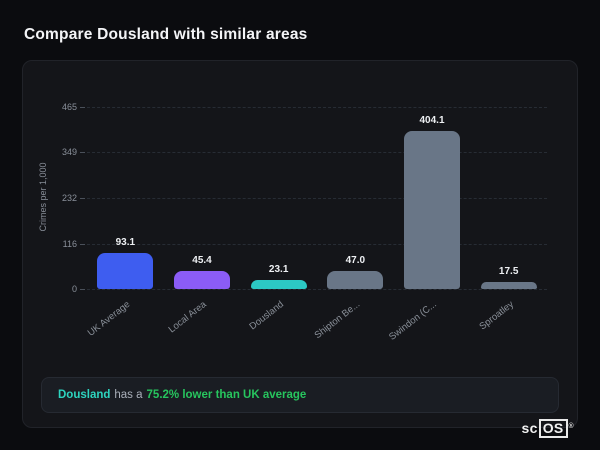 The image size is (600, 450). I want to click on bar-value-label: 93.1, so click(125, 242).